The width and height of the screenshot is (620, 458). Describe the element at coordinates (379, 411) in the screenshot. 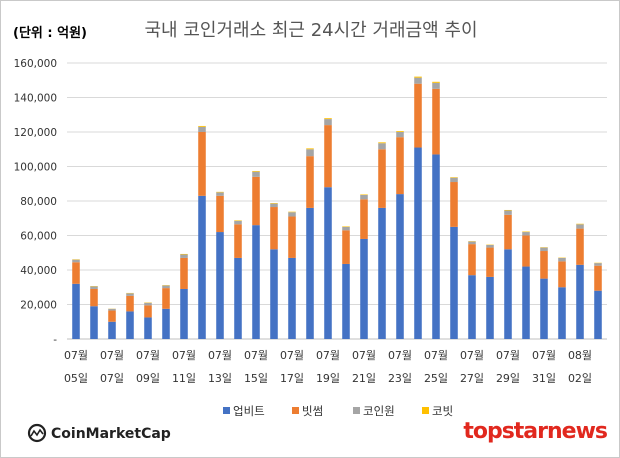

I see `legend-label-coinone: 코인원` at that location.